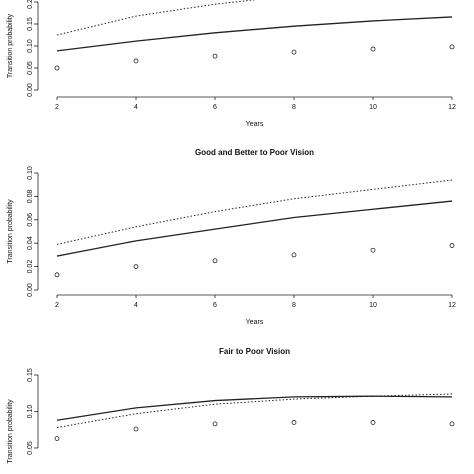  Describe the element at coordinates (254, 152) in the screenshot. I see `chart-title: Good and Better to Poor Vision` at that location.